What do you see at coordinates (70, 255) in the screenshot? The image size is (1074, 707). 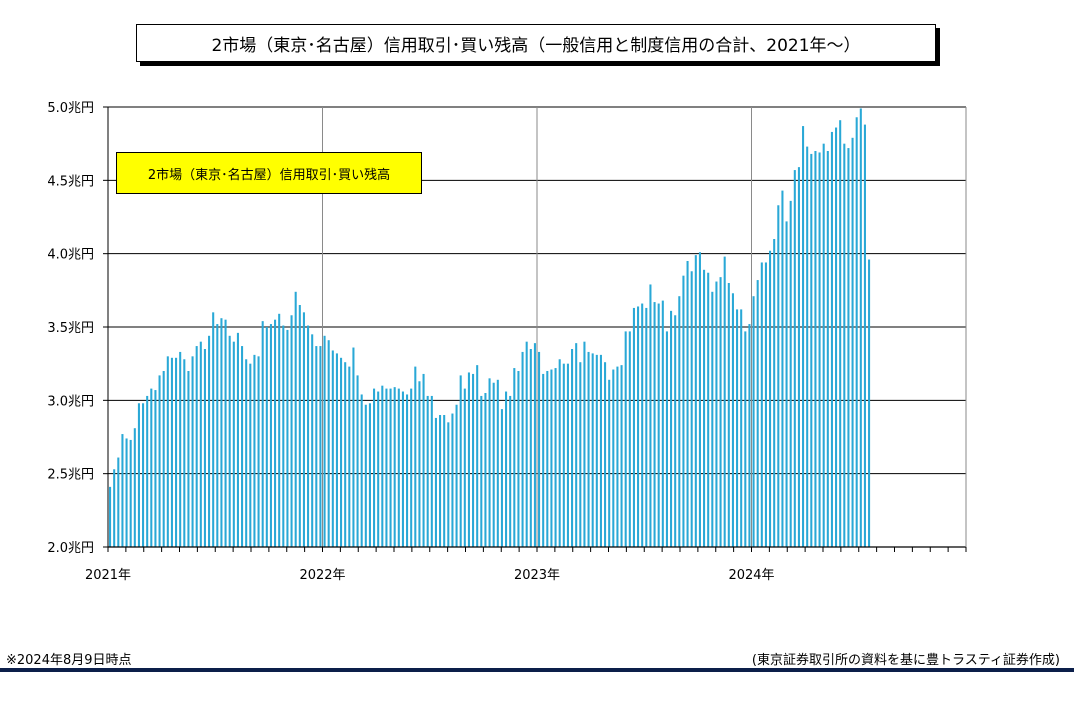 I see `y-tick-label: 4.0兆円` at bounding box center [70, 255].